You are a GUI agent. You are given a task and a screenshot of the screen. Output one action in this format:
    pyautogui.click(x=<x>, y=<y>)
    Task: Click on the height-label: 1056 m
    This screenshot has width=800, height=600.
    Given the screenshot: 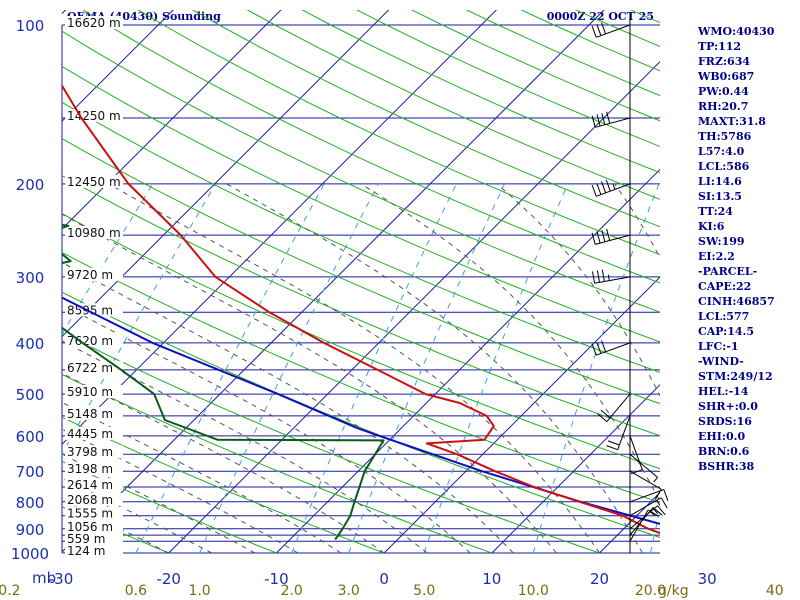 What is the action you would take?
    pyautogui.click(x=90, y=527)
    